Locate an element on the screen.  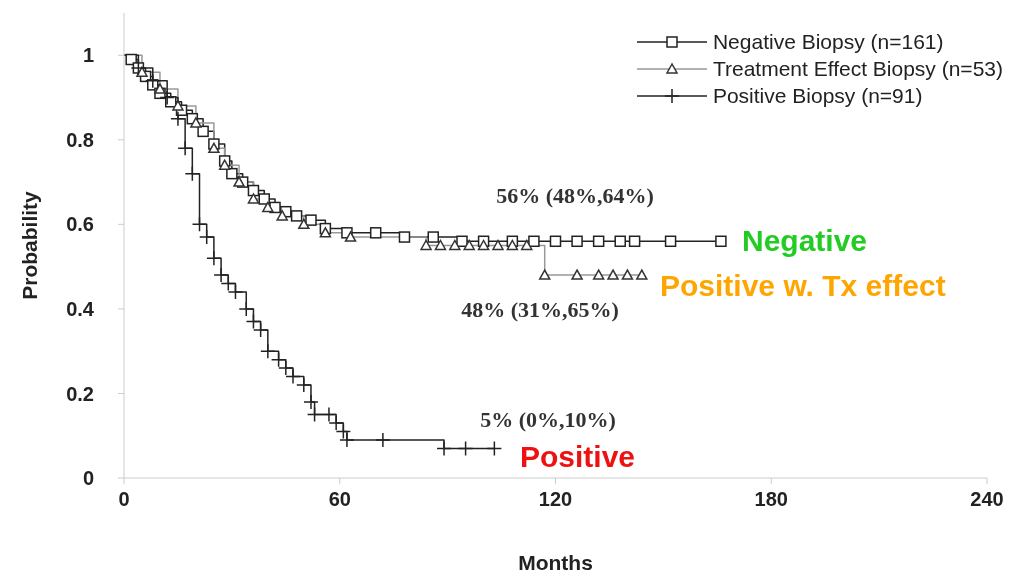
y-tick-label: 0.4 is located at coordinates (80, 309).